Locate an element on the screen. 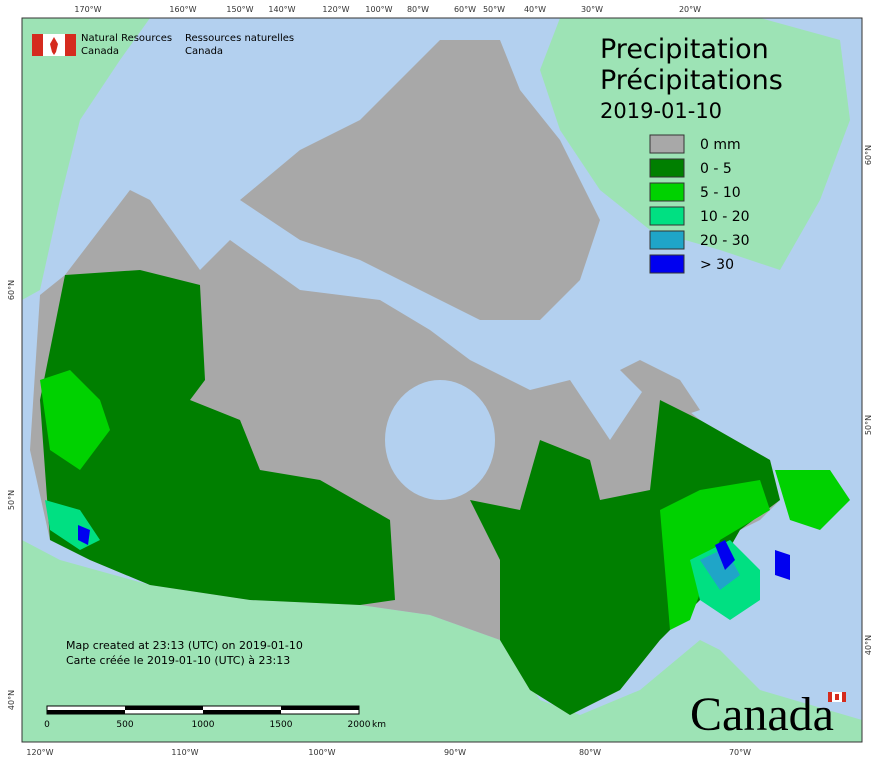 Image resolution: width=880 pixels, height=760 pixels. lon-label: 60°W is located at coordinates (465, 9).